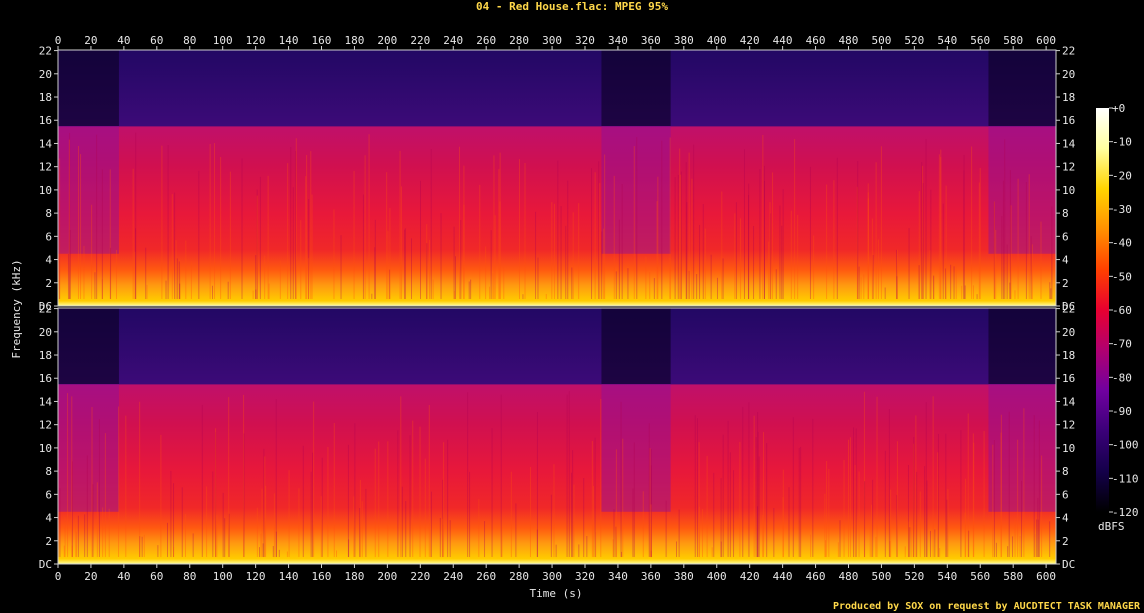 This screenshot has height=613, width=1144. Describe the element at coordinates (1122, 310) in the screenshot. I see `colorbar-tick-label: -60` at that location.